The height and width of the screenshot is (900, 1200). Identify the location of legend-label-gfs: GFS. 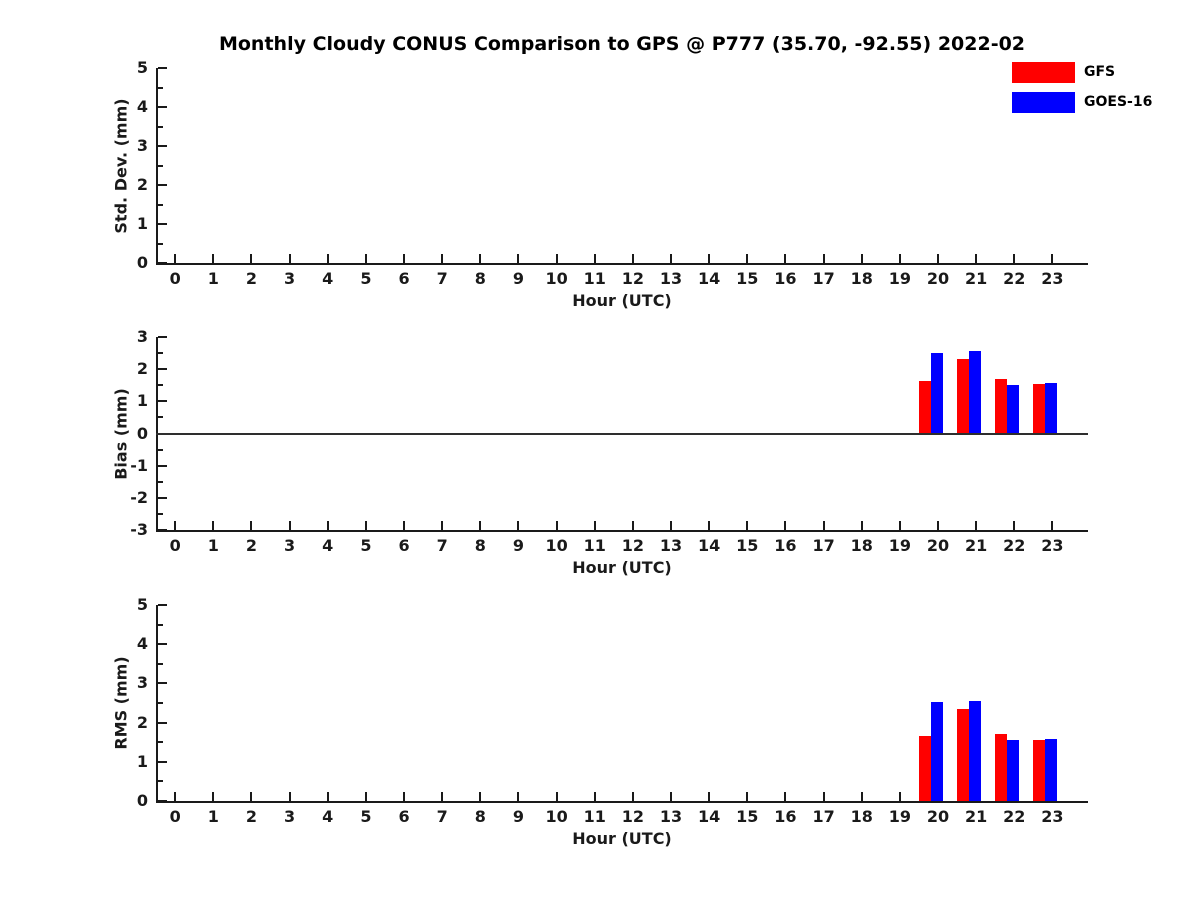
(1100, 72).